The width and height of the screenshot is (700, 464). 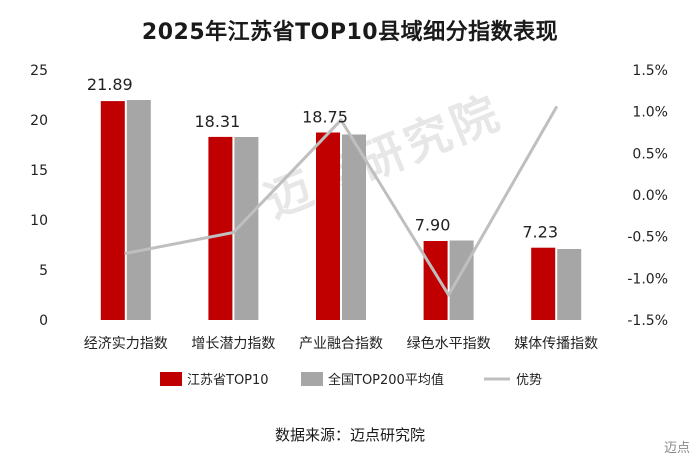 I want to click on left-tick-label: 5, so click(x=43, y=271).